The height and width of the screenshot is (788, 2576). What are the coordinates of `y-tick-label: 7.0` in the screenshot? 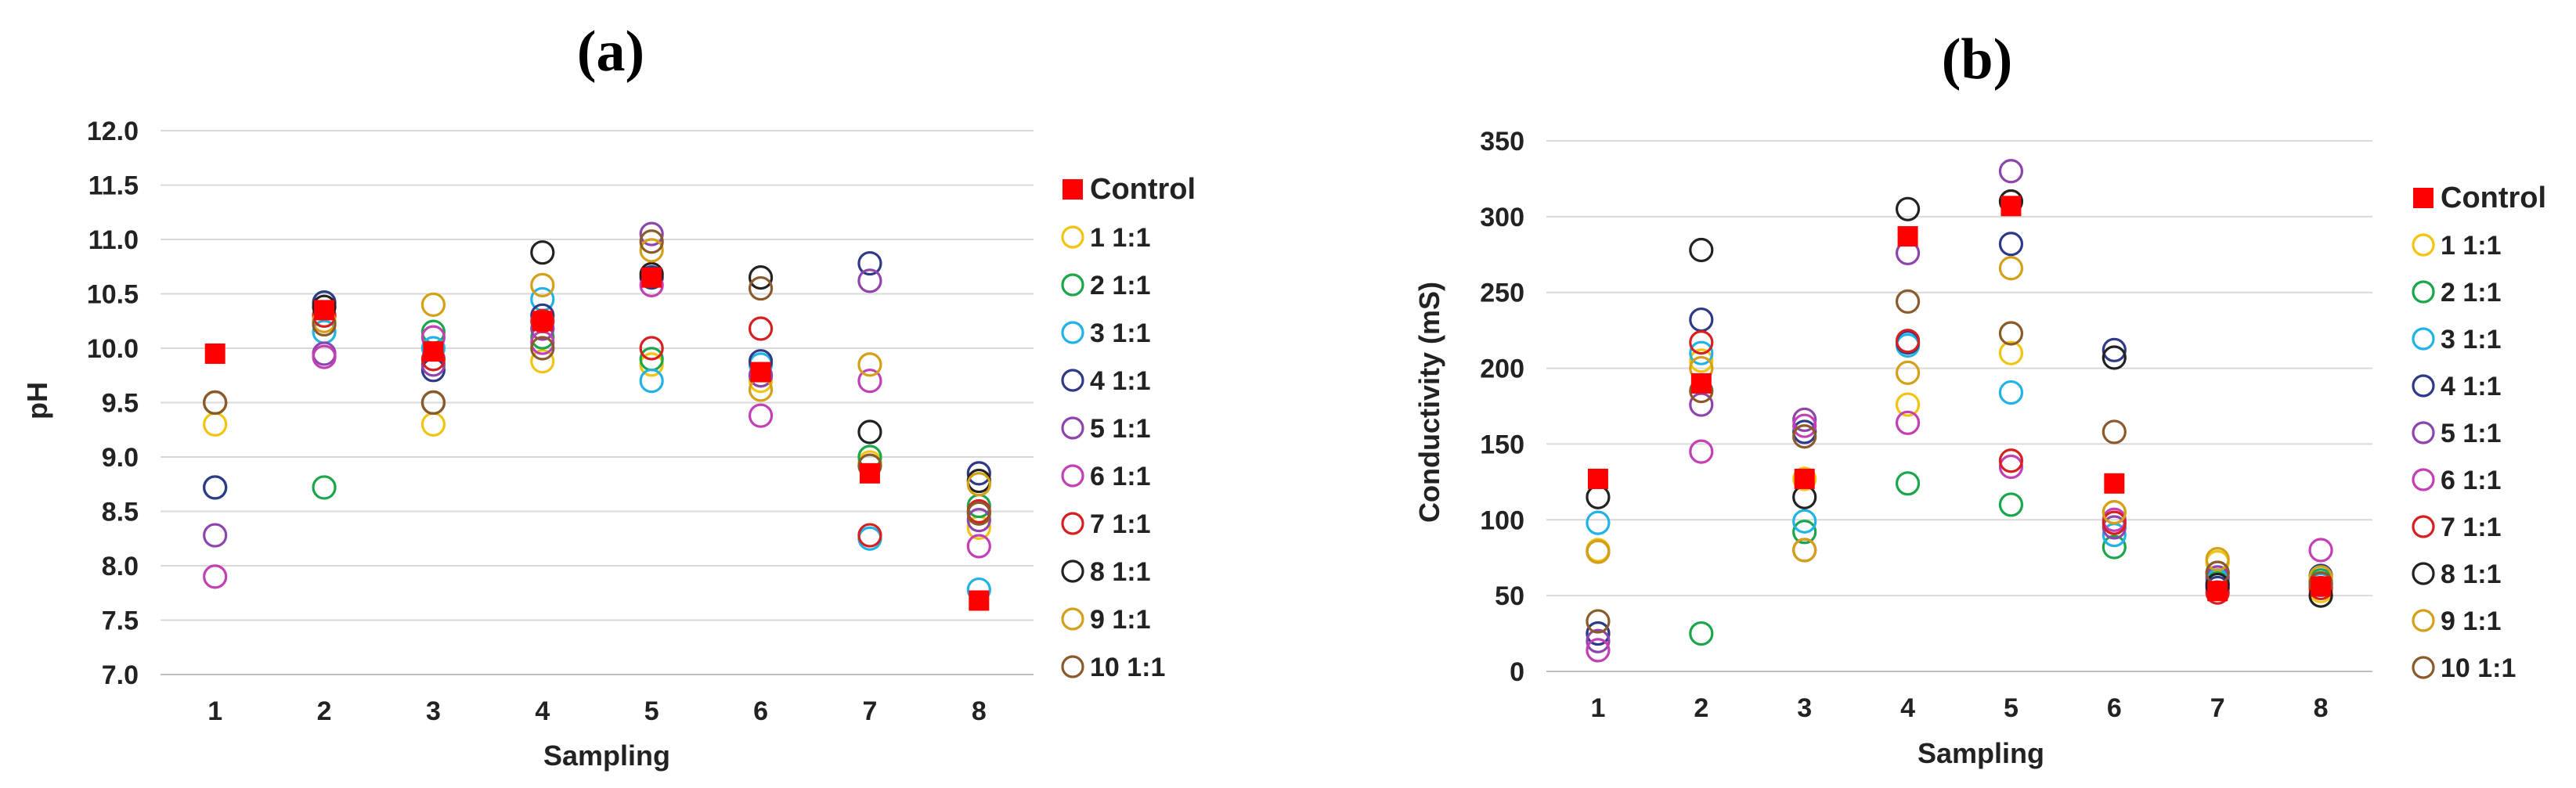 It's located at (120, 675).